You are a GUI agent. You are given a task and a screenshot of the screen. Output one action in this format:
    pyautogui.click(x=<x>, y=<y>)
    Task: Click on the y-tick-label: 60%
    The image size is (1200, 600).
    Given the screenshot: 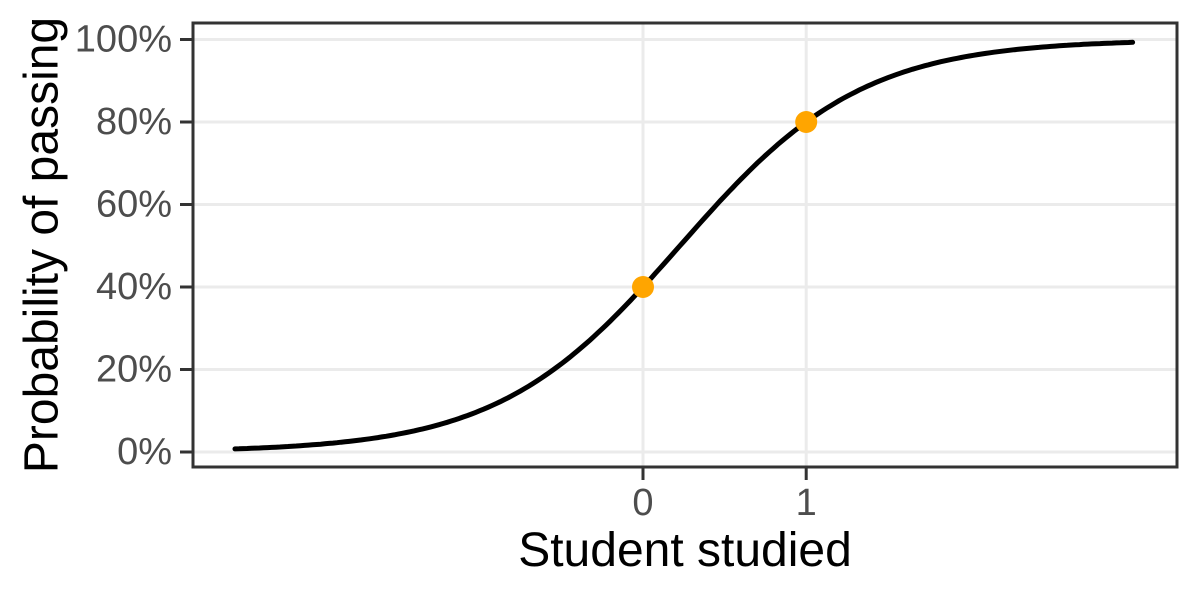 What is the action you would take?
    pyautogui.click(x=134, y=205)
    